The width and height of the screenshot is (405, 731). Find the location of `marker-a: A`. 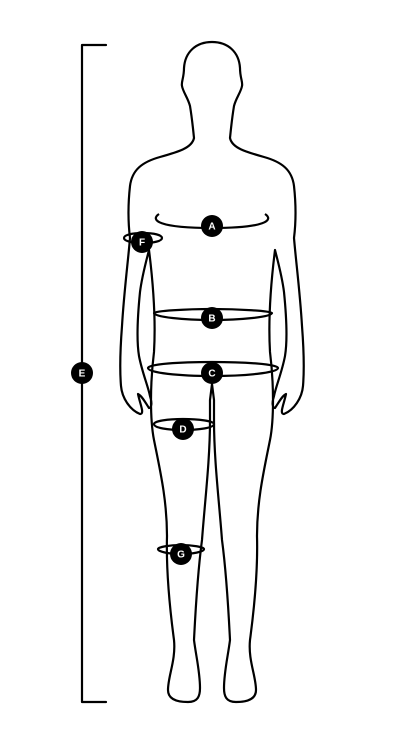

marker-a: A is located at coordinates (212, 226).